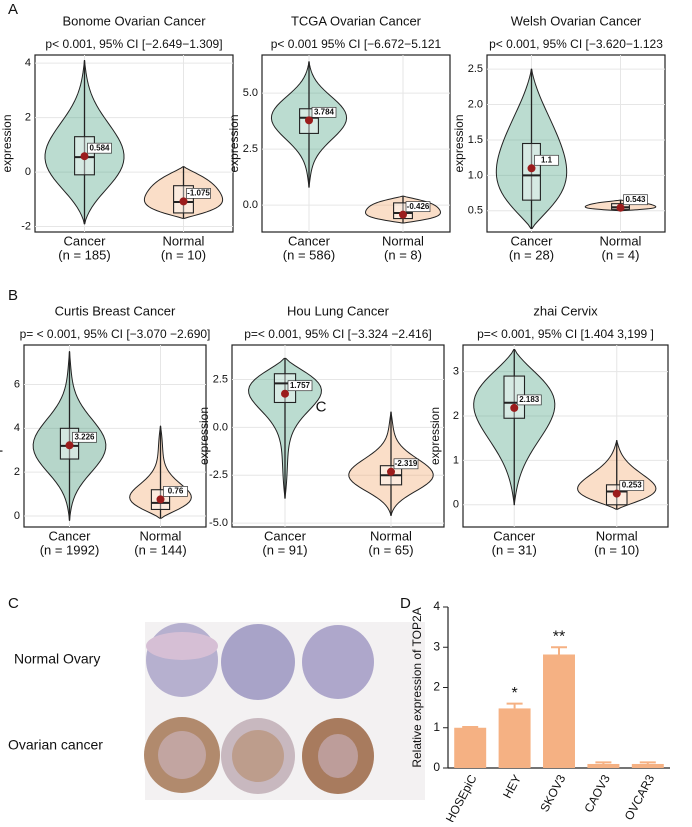 The height and width of the screenshot is (827, 692). What do you see at coordinates (13, 9) in the screenshot?
I see `panel-label: A` at bounding box center [13, 9].